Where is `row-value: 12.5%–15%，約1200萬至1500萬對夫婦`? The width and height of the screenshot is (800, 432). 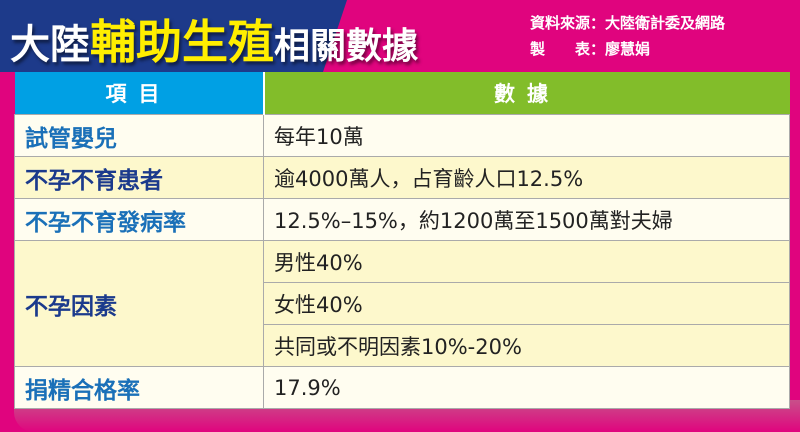
row-value: 12.5%–15%，約1200萬至1500萬對夫婦 is located at coordinates (526, 219).